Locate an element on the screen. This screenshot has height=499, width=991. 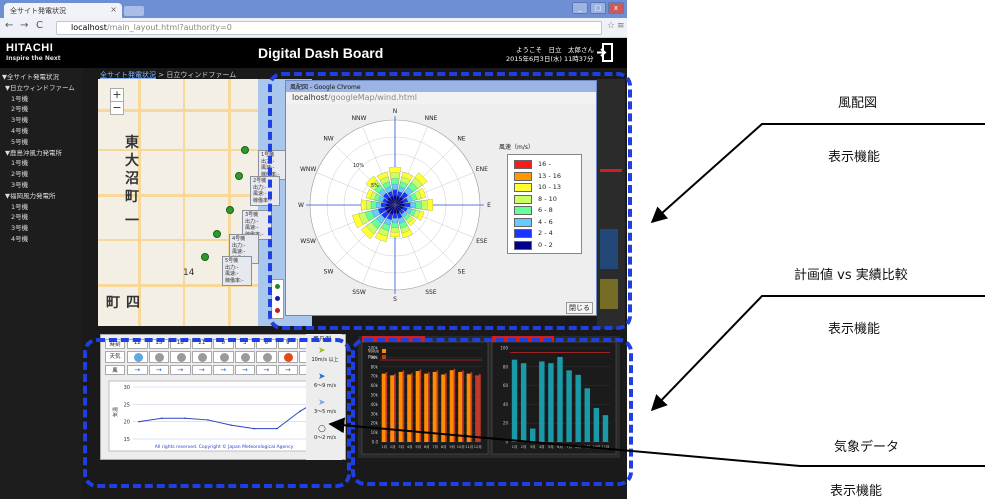
popup-title-bar: 風配図 - Google Chrome is located at coordinates (441, 86).